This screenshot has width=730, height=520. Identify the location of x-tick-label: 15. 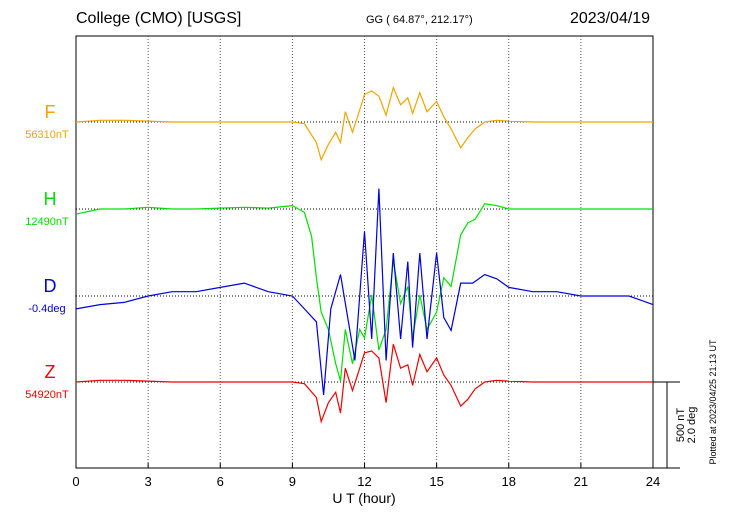
(436, 481).